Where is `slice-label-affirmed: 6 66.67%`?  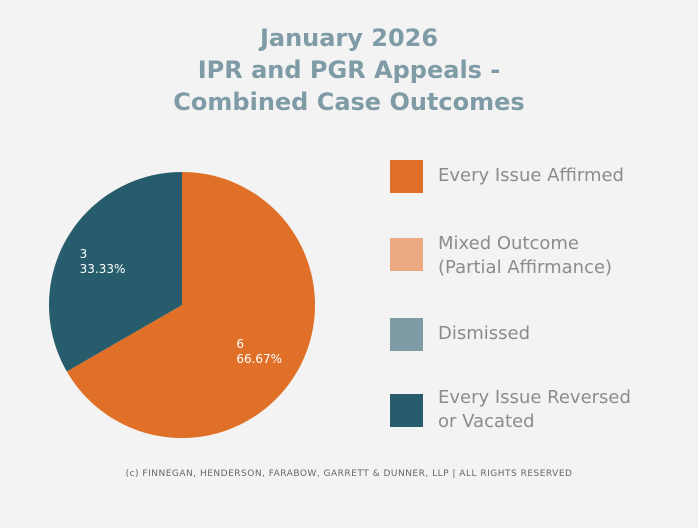
slice-label-affirmed: 6 66.67% is located at coordinates (259, 351).